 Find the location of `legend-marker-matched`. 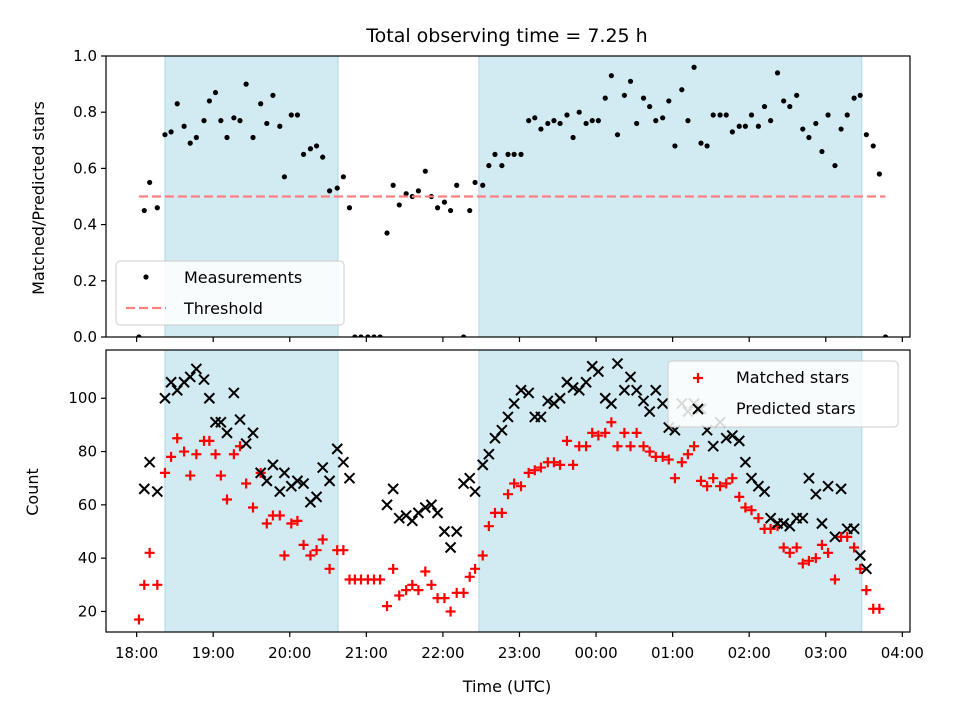

legend-marker-matched is located at coordinates (698, 378).